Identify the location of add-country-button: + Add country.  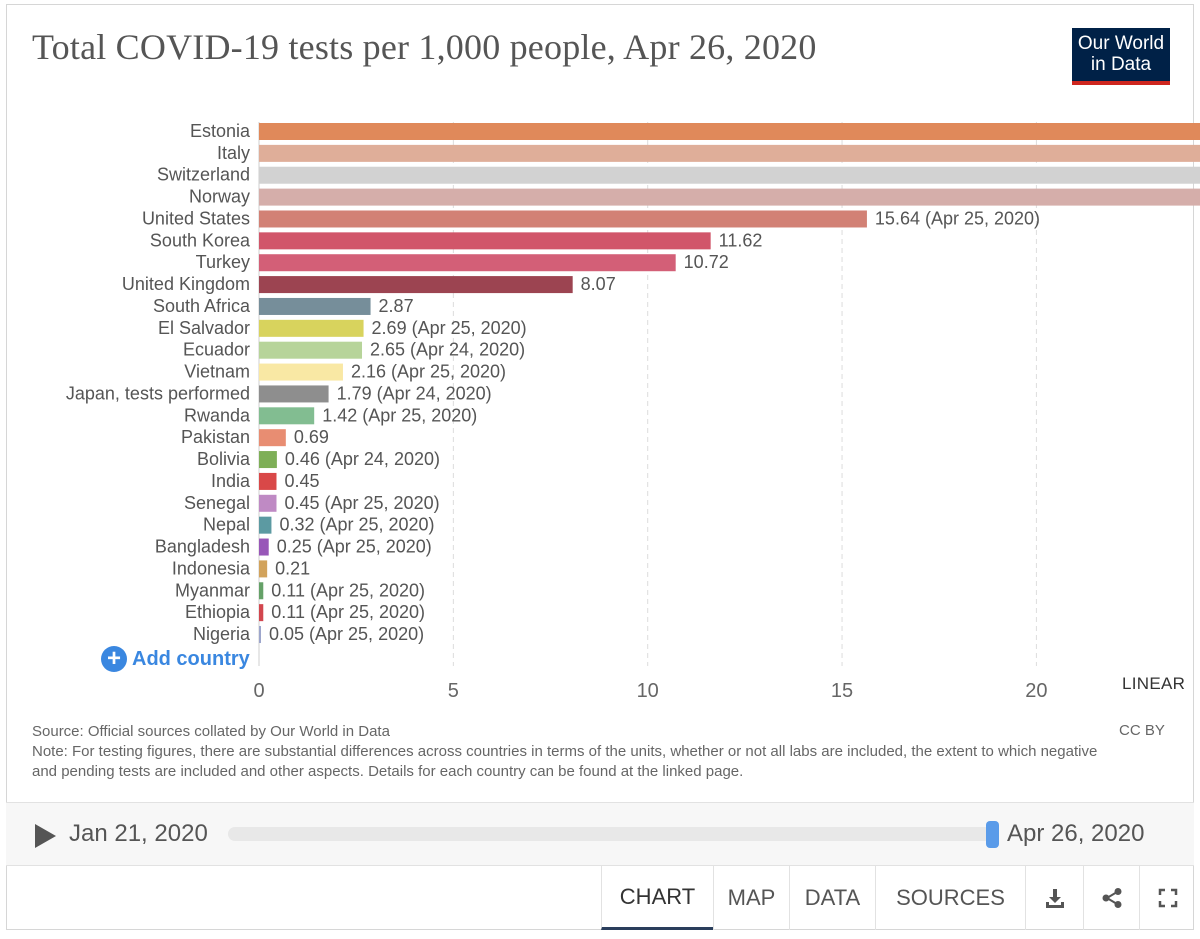
(175, 659).